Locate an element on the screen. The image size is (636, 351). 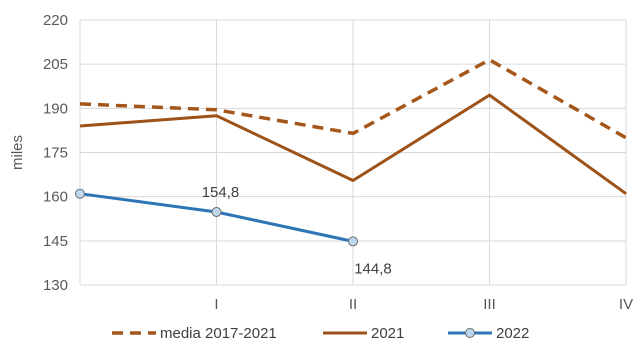
legend-label: 2021 is located at coordinates (387, 333).